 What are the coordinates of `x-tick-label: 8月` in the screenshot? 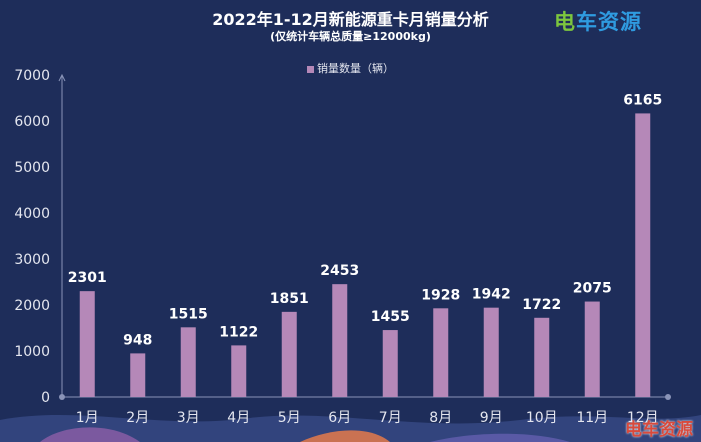 It's located at (440, 418).